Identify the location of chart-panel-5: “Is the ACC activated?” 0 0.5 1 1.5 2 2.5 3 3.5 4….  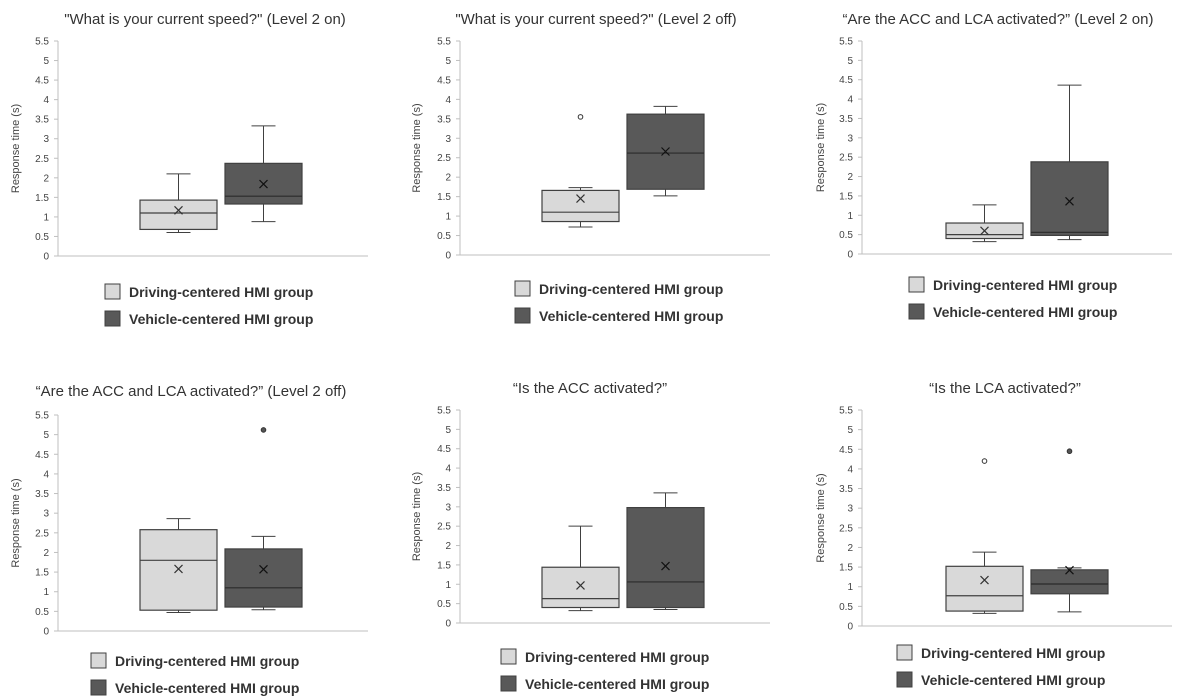
(590, 536).